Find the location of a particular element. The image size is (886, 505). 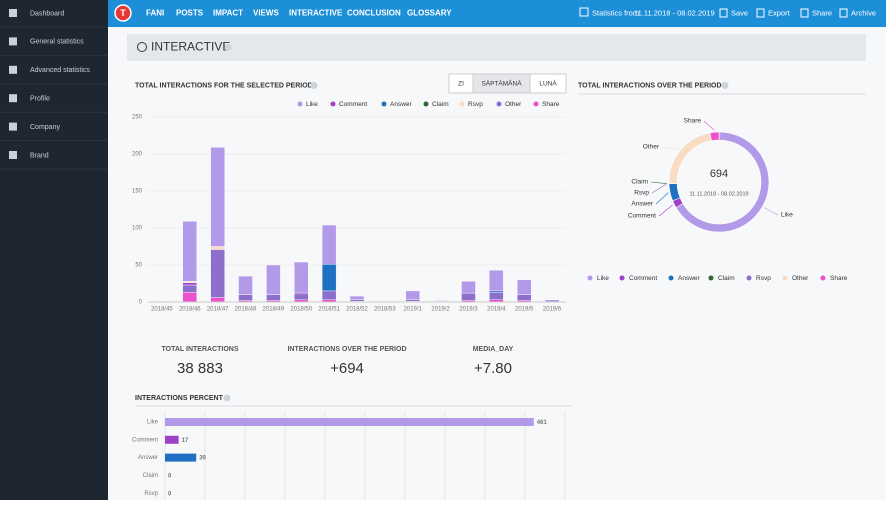

period-button: LUNĂ is located at coordinates (548, 83).